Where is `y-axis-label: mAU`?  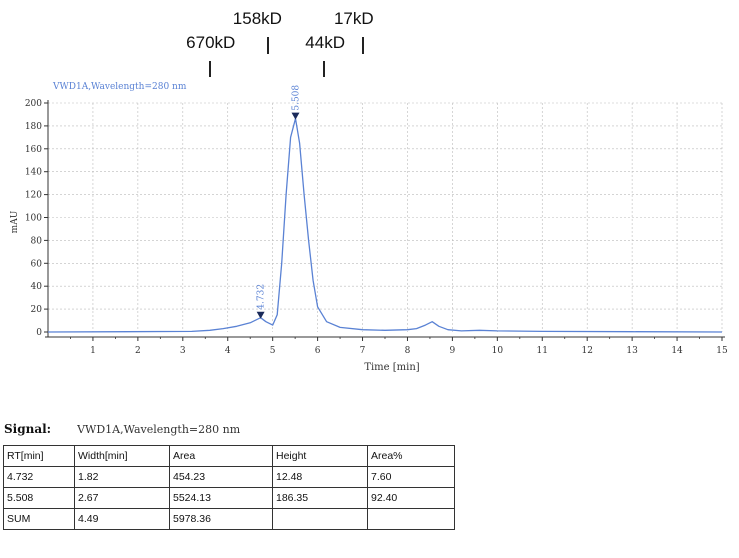
y-axis-label: mAU is located at coordinates (15, 221).